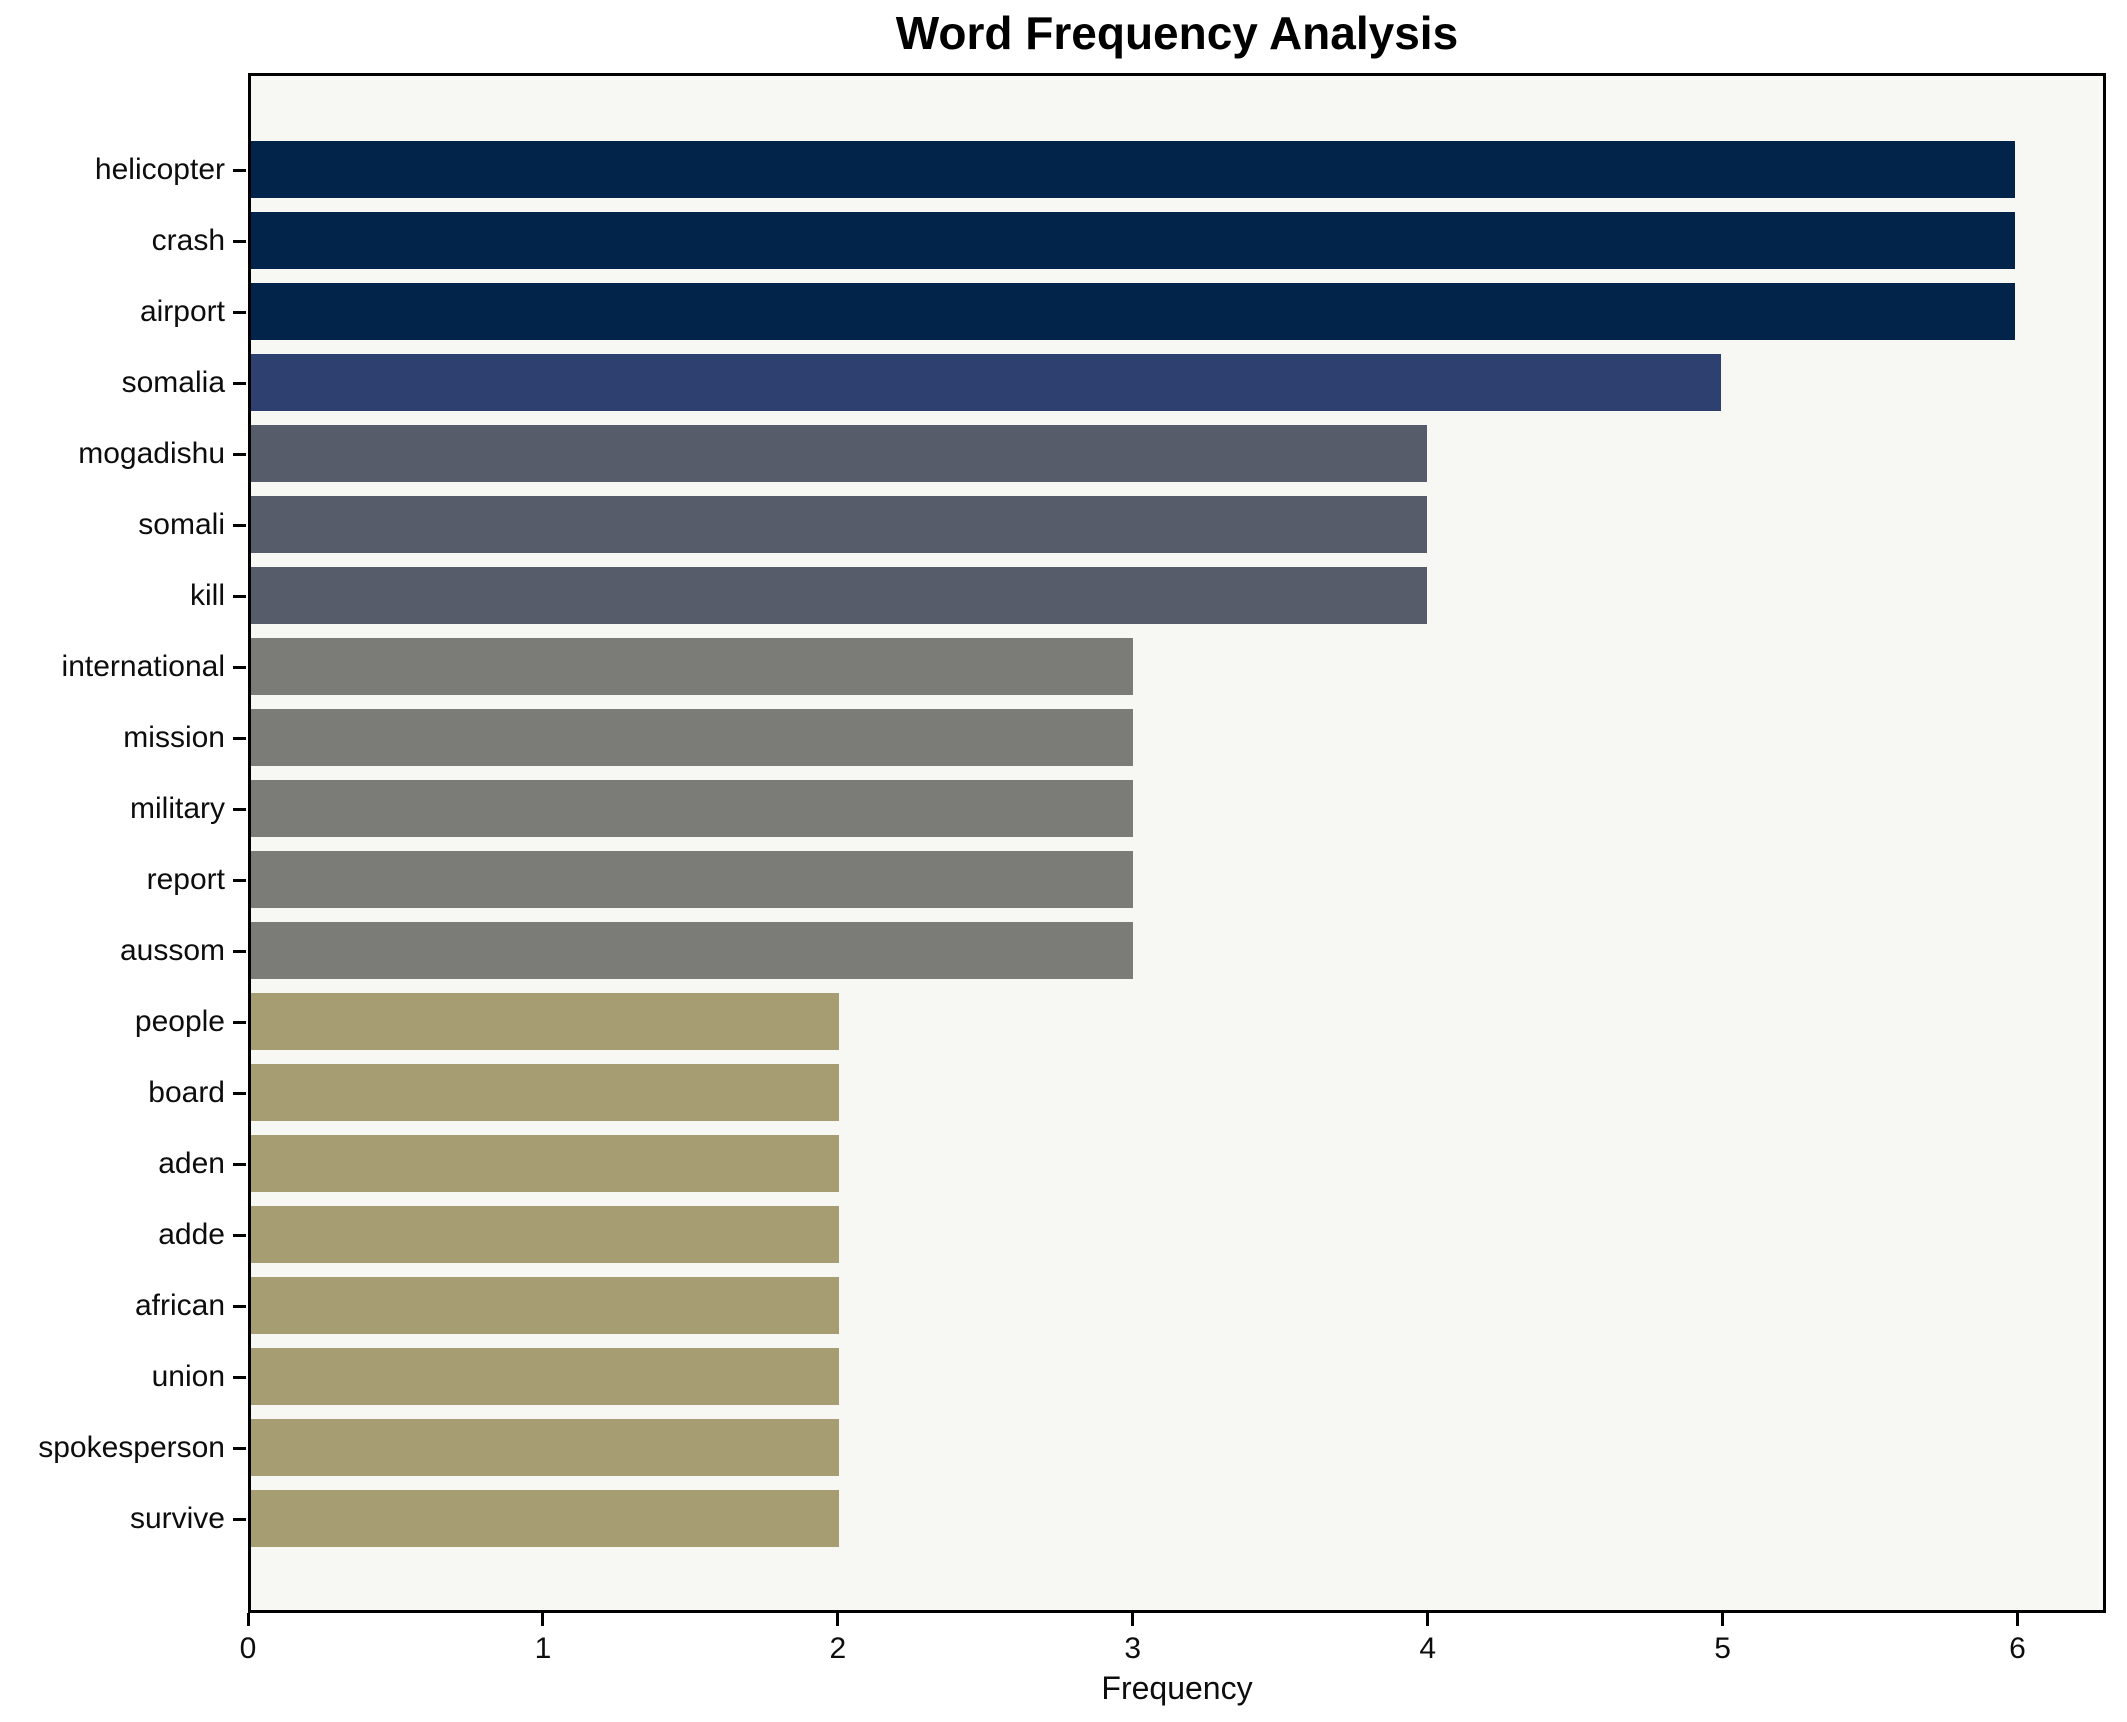  Describe the element at coordinates (207, 595) in the screenshot. I see `y-label-kill: kill` at that location.